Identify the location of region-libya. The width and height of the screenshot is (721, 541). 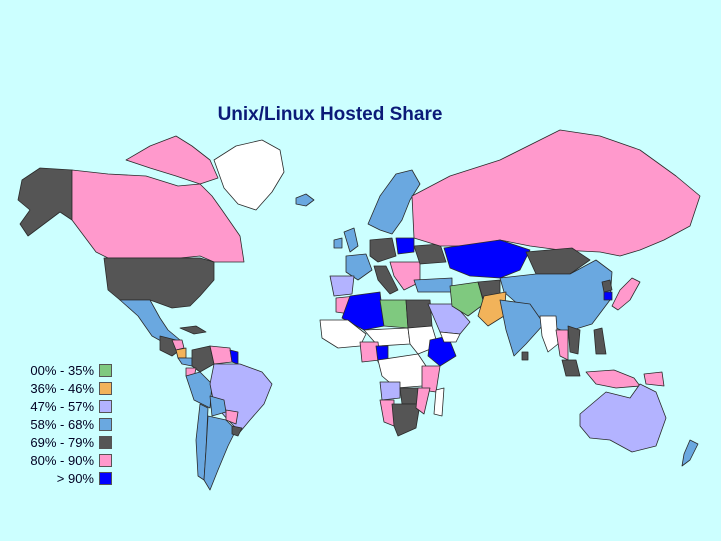
(394, 314).